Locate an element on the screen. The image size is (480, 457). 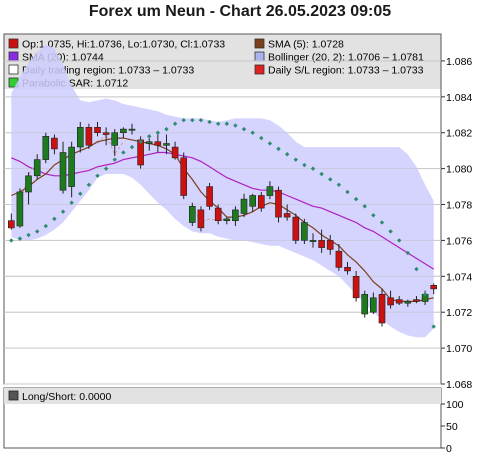
sub-legend-background is located at coordinates (222, 396).